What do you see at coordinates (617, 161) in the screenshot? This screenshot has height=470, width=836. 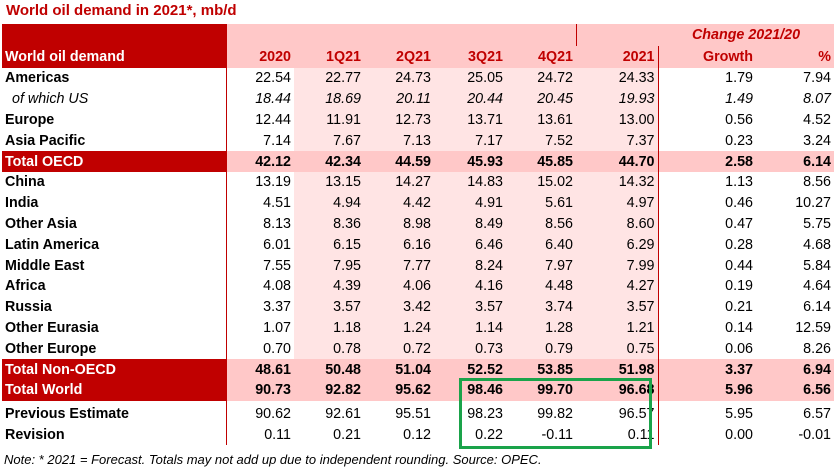 I see `table-cell: 44.70` at bounding box center [617, 161].